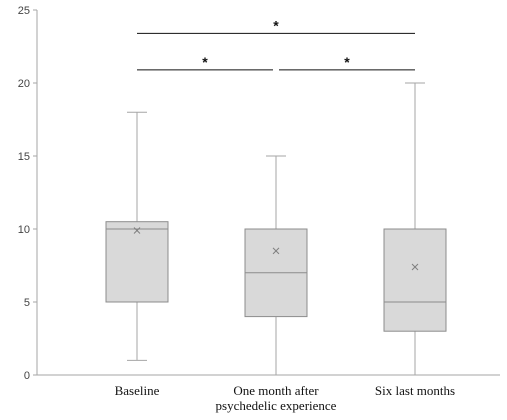 This screenshot has width=507, height=420. I want to click on category-label: Six last months, so click(415, 390).